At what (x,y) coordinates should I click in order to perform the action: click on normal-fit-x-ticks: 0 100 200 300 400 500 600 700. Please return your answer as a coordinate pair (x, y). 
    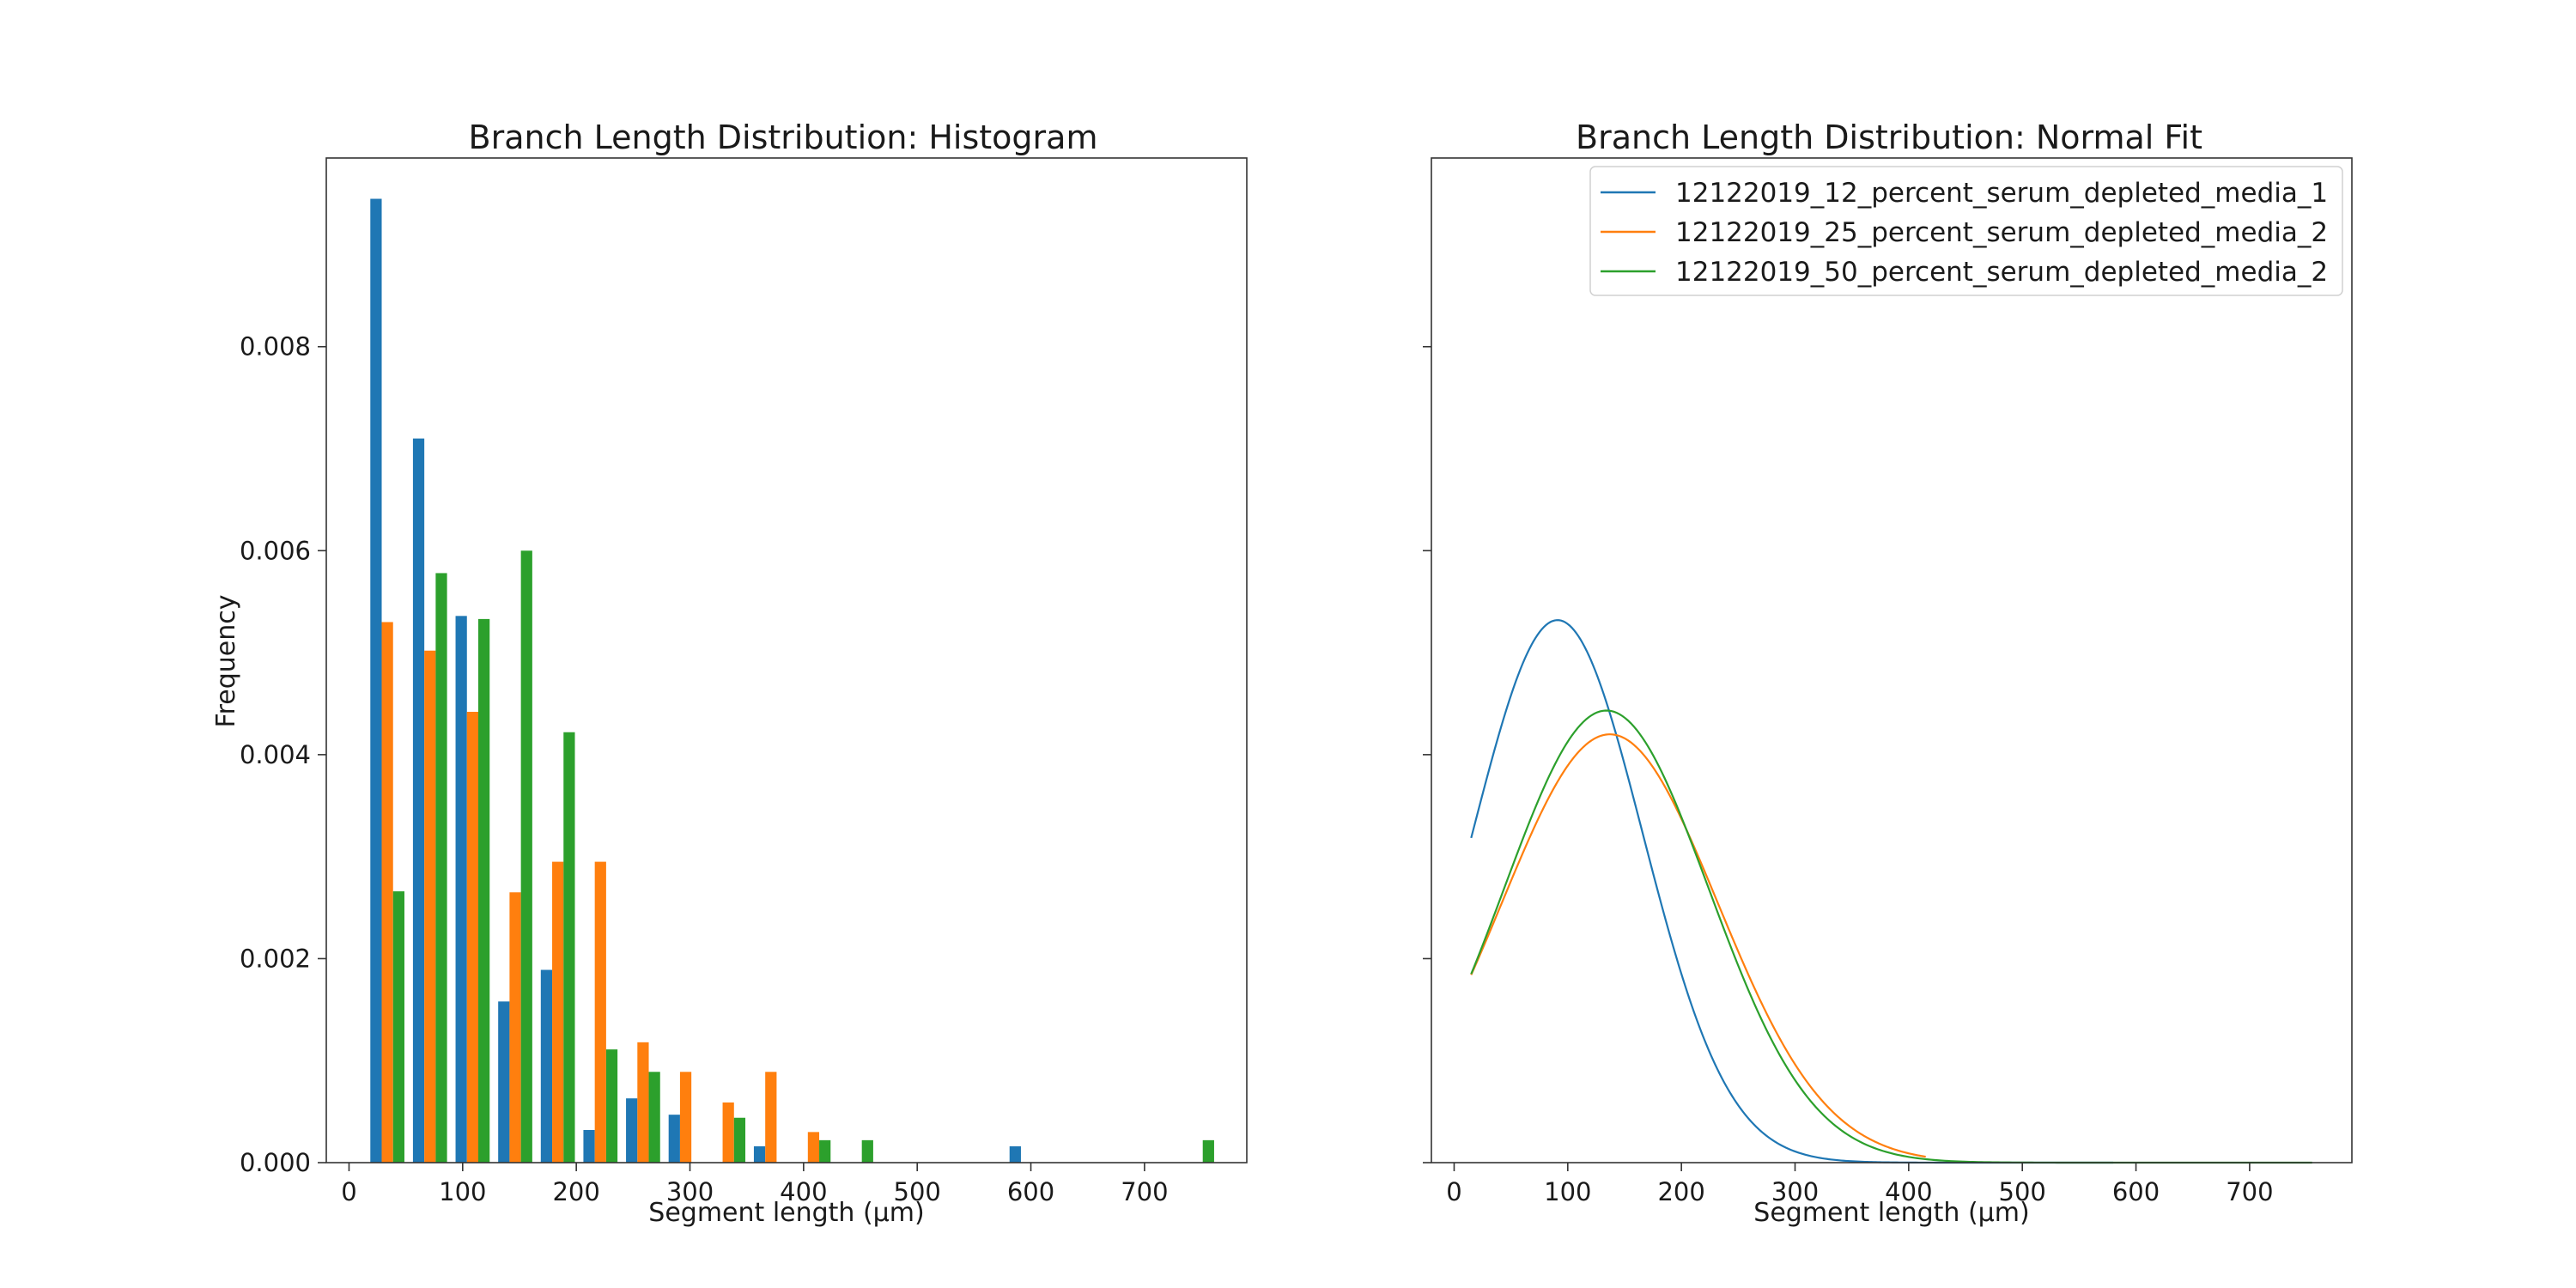
    Looking at the image, I should click on (1860, 1184).